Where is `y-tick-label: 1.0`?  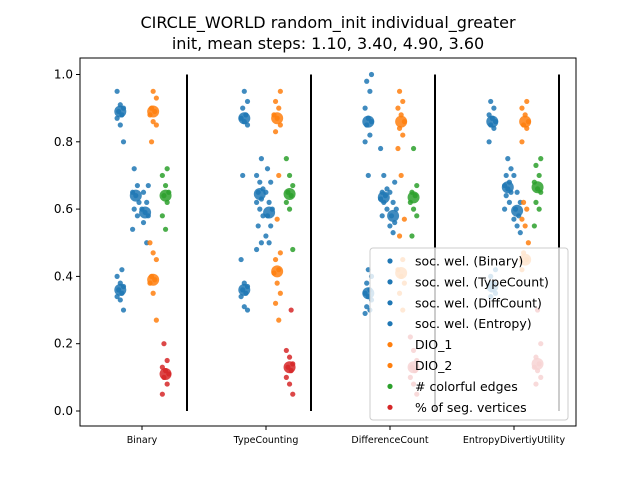 y-tick-label: 1.0 is located at coordinates (63, 75).